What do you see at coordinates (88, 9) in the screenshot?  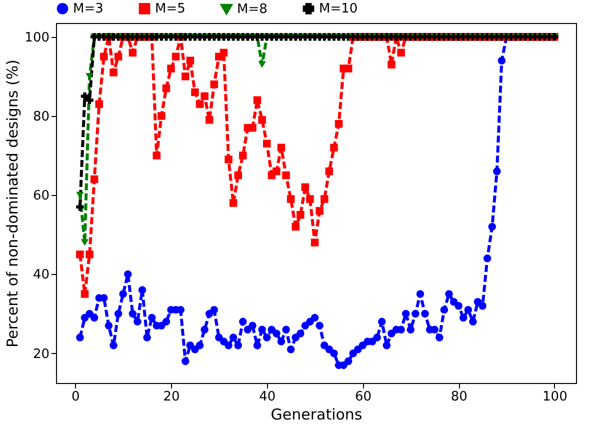 I see `legend-label: M=3` at bounding box center [88, 9].